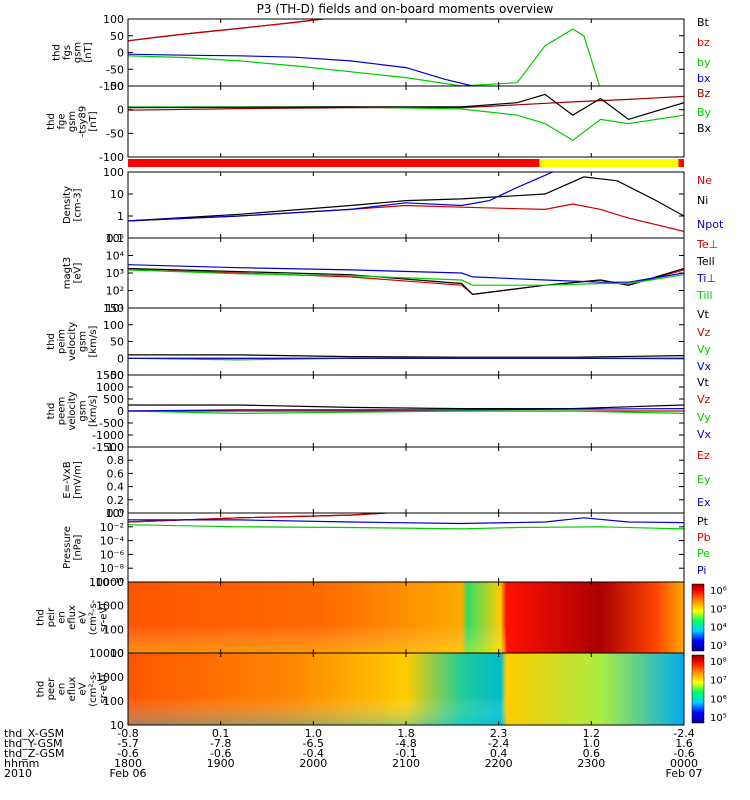 Image resolution: width=750 pixels, height=800 pixels. I want to click on ytick-label: 1.0, so click(116, 447).